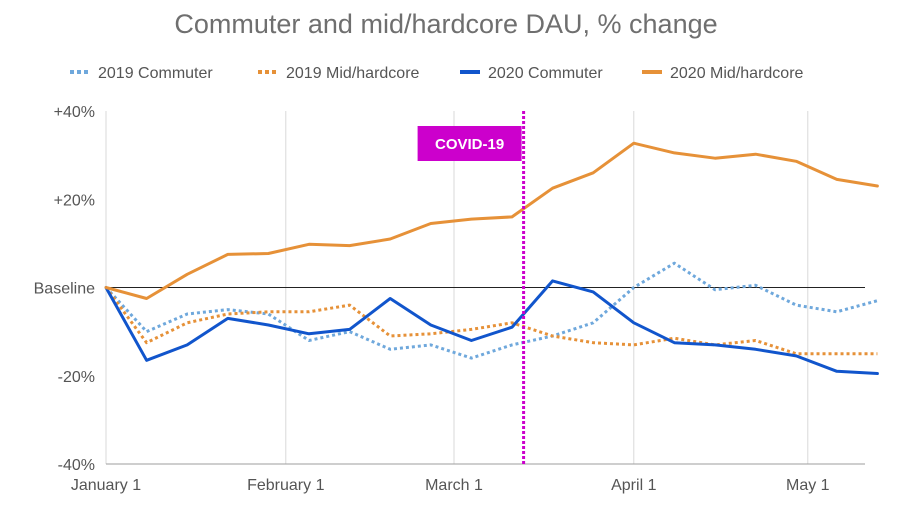 This screenshot has width=903, height=523. I want to click on legend-label: 2020 Mid/hardcore, so click(737, 73).